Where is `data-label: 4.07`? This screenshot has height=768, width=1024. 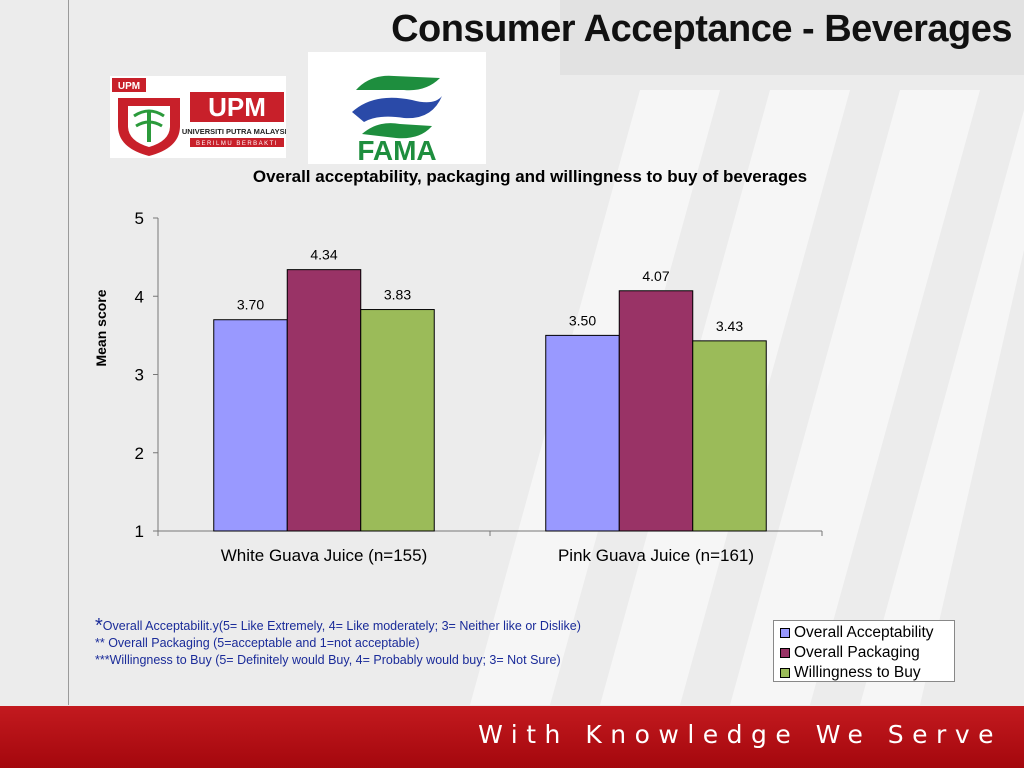
data-label: 4.07 is located at coordinates (655, 276).